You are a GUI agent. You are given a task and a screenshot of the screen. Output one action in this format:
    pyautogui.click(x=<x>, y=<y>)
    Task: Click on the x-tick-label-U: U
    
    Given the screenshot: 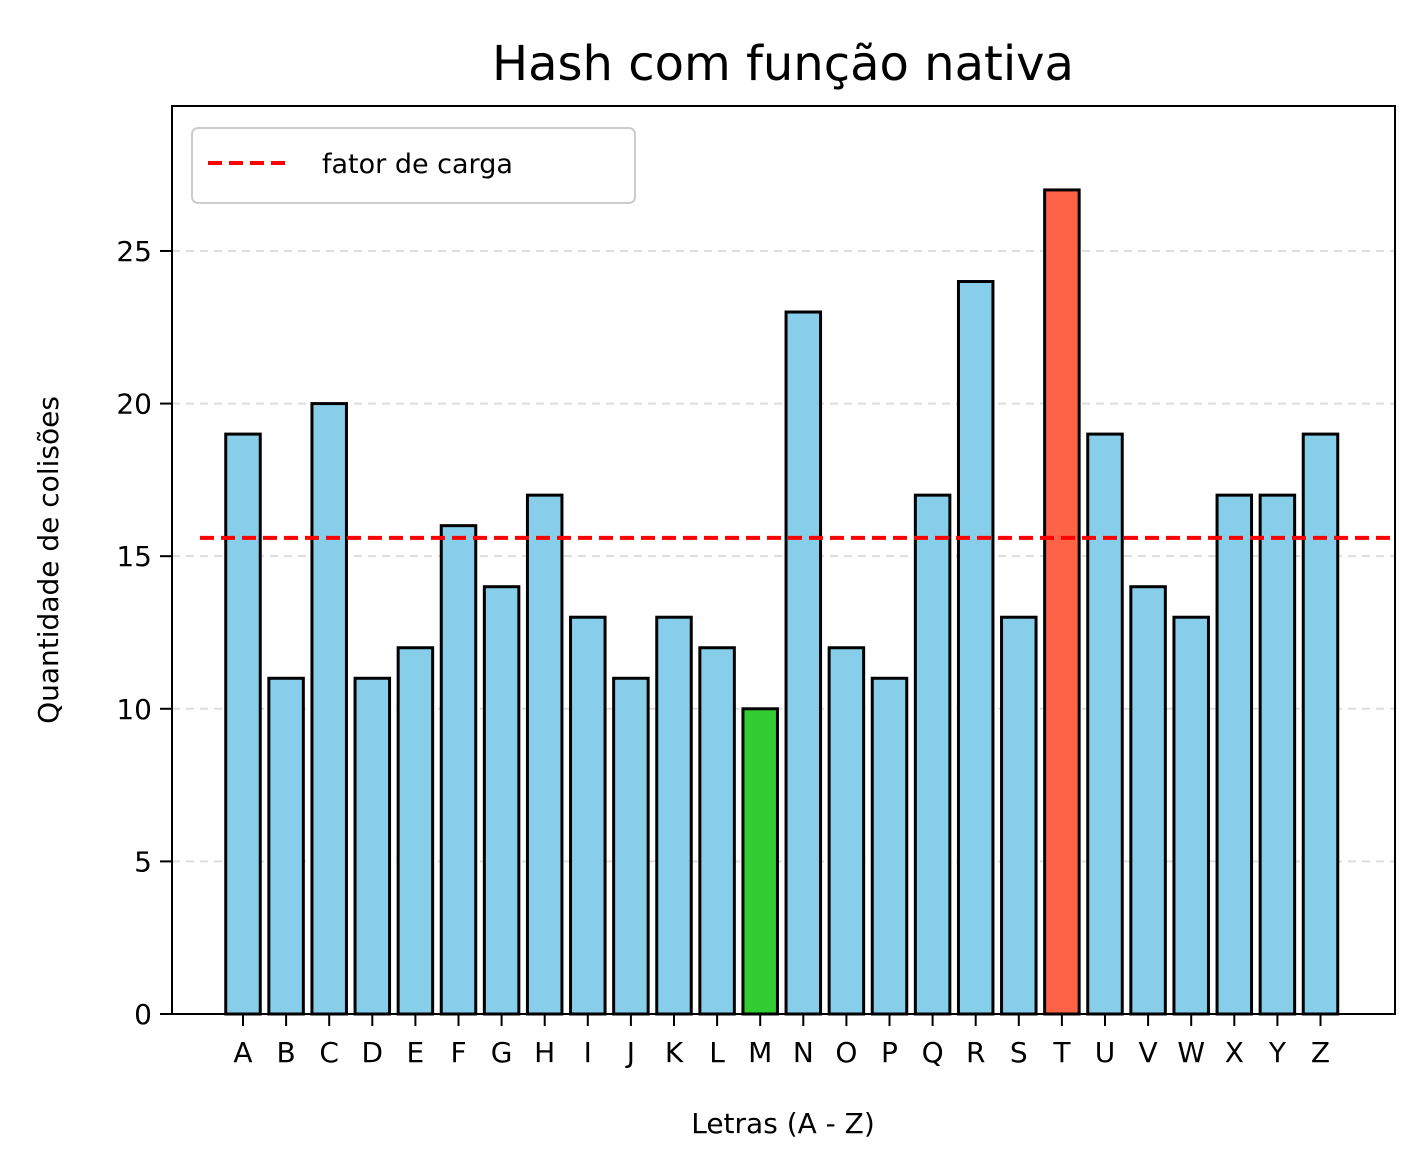 What is the action you would take?
    pyautogui.click(x=1105, y=1052)
    